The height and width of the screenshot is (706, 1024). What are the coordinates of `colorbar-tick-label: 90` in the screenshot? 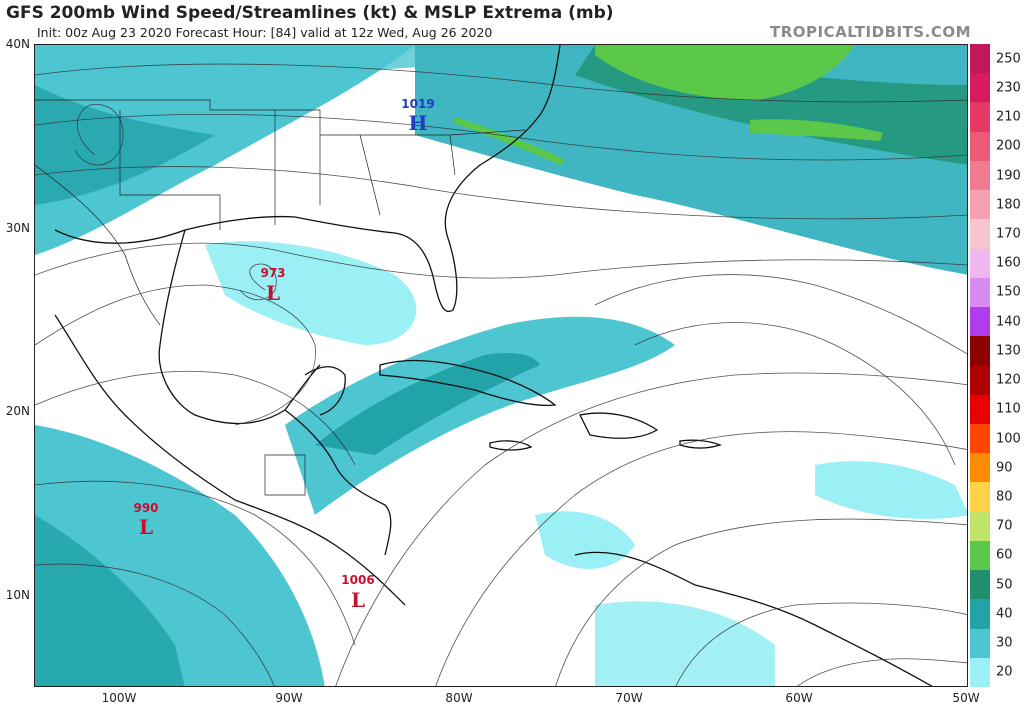 It's located at (1004, 468).